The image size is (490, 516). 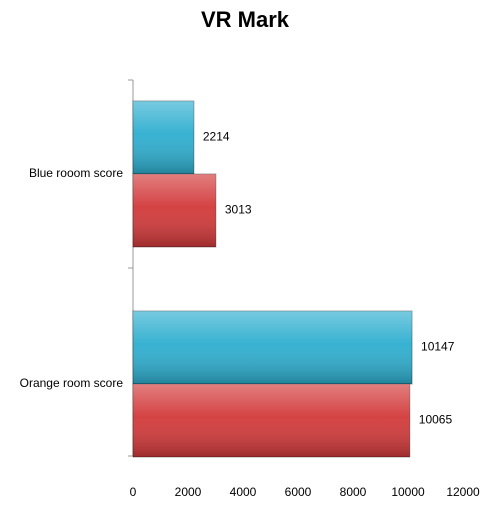 What do you see at coordinates (298, 492) in the screenshot?
I see `x-tick-label: 6000` at bounding box center [298, 492].